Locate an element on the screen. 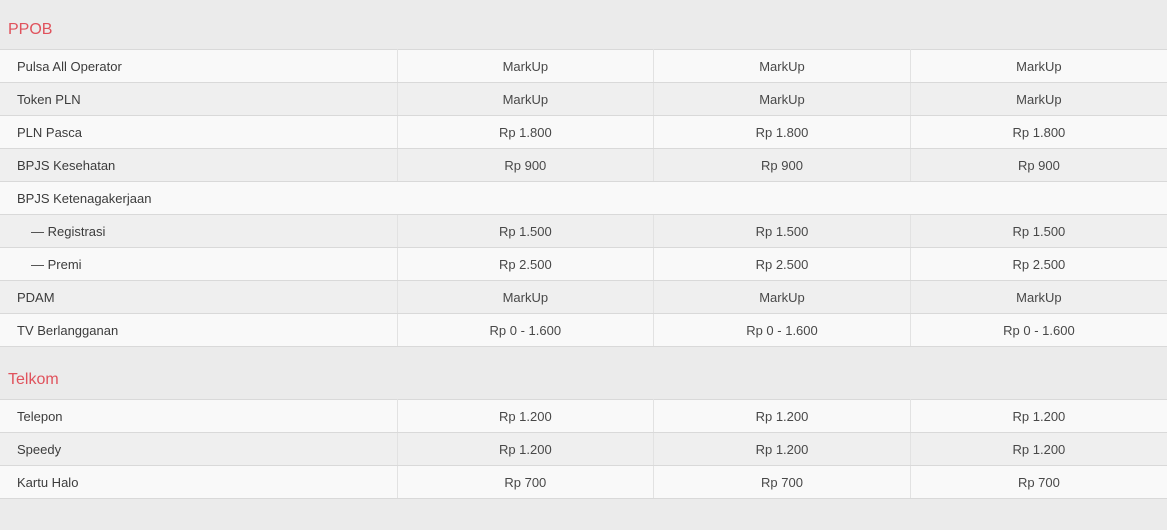 The height and width of the screenshot is (530, 1167). row-label: BPJS Kesehatan is located at coordinates (198, 165).